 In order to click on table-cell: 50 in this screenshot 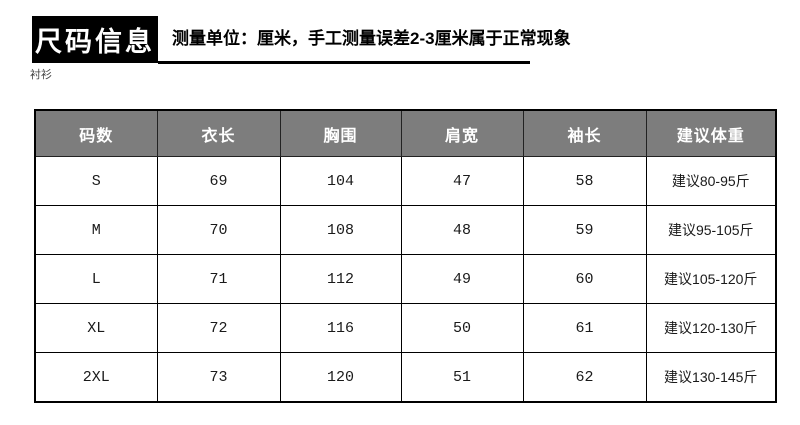, I will do `click(462, 328)`.